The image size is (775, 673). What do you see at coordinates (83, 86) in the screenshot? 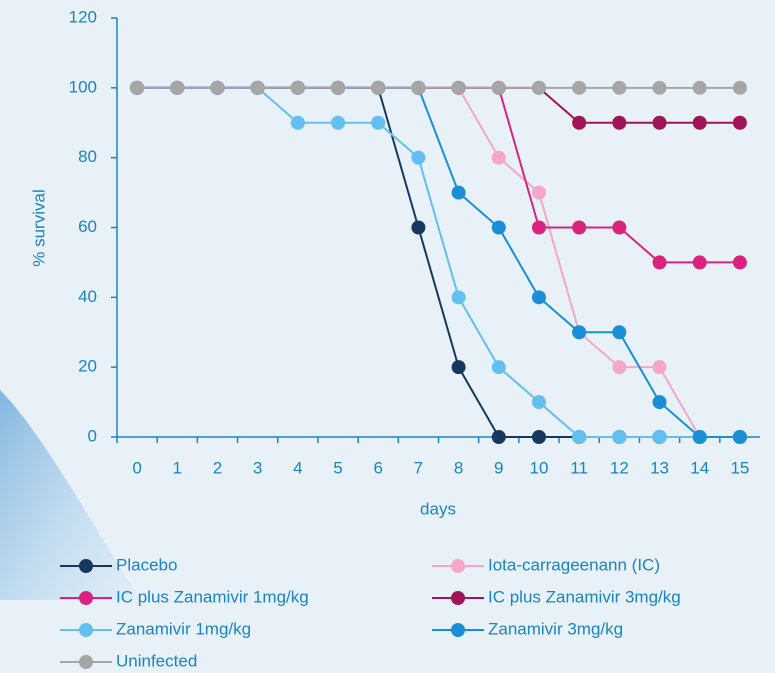
I see `y-tick-label: 100` at bounding box center [83, 86].